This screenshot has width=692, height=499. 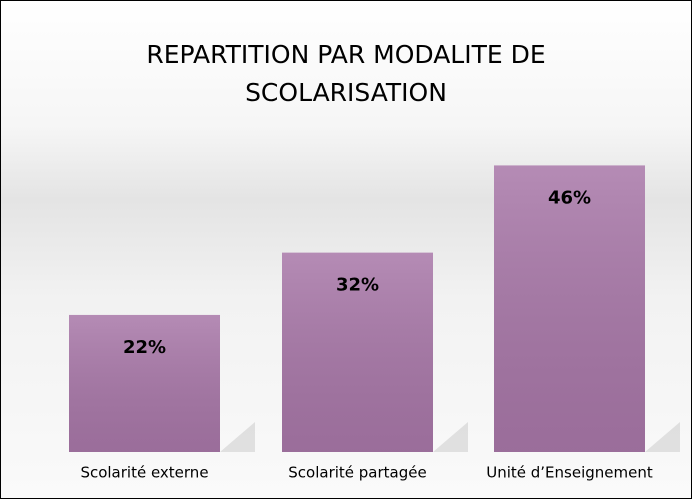 I want to click on x-tick-label: Scolarité externe, so click(x=144, y=473).